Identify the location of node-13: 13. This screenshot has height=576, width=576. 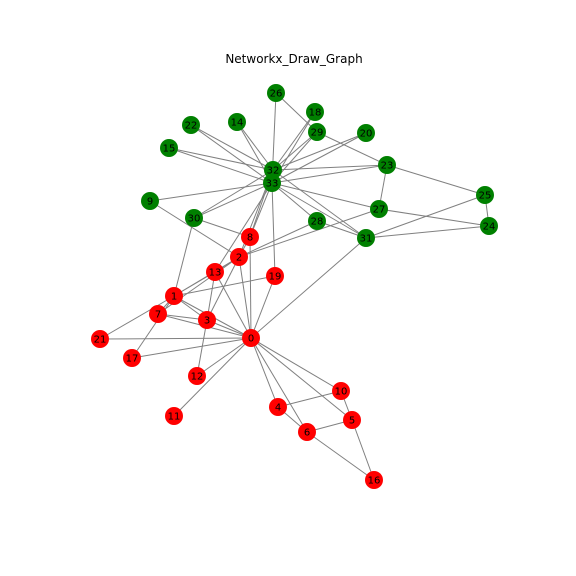
(215, 272).